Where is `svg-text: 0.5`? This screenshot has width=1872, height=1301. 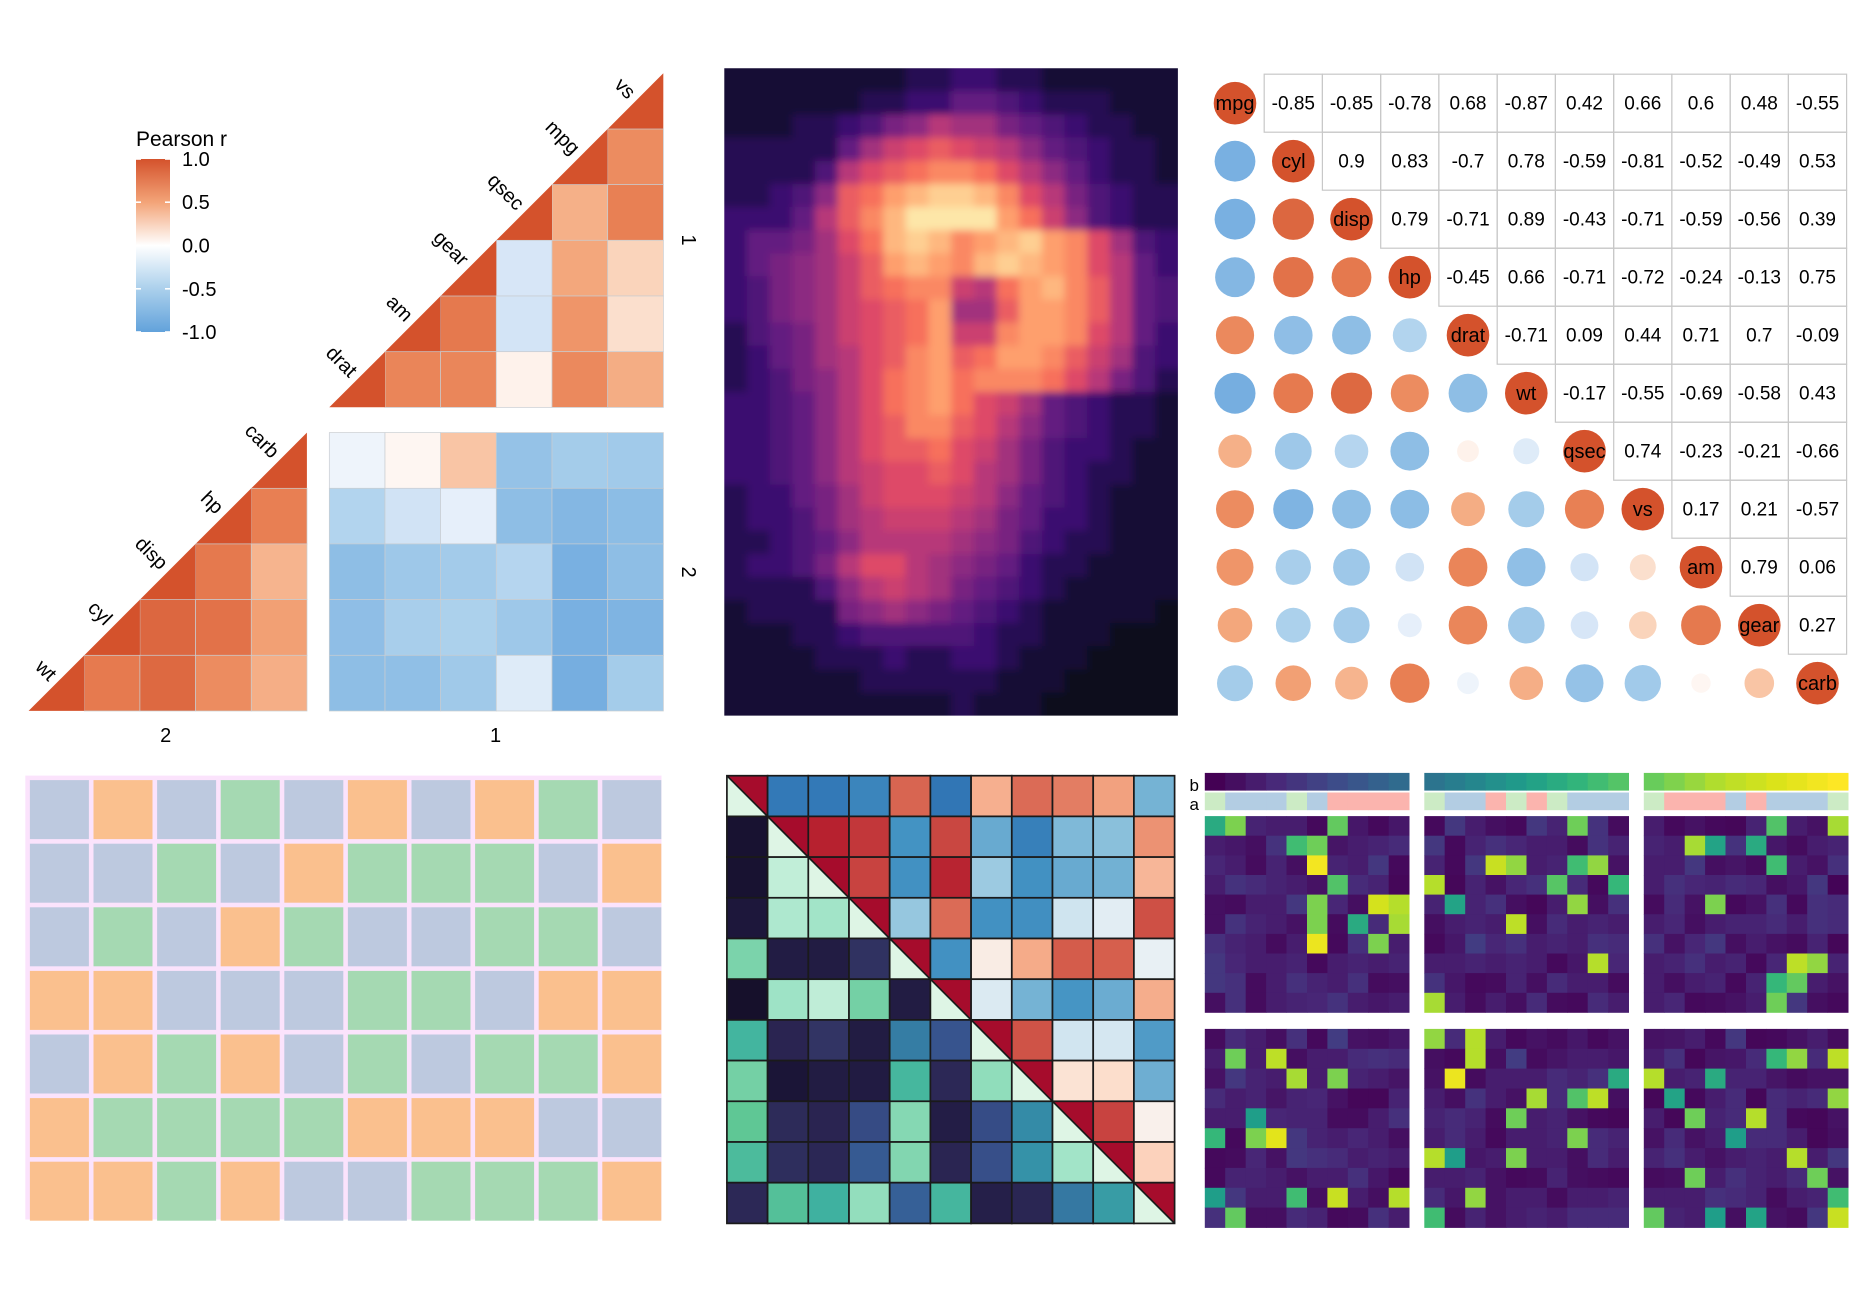 svg-text: 0.5 is located at coordinates (196, 203).